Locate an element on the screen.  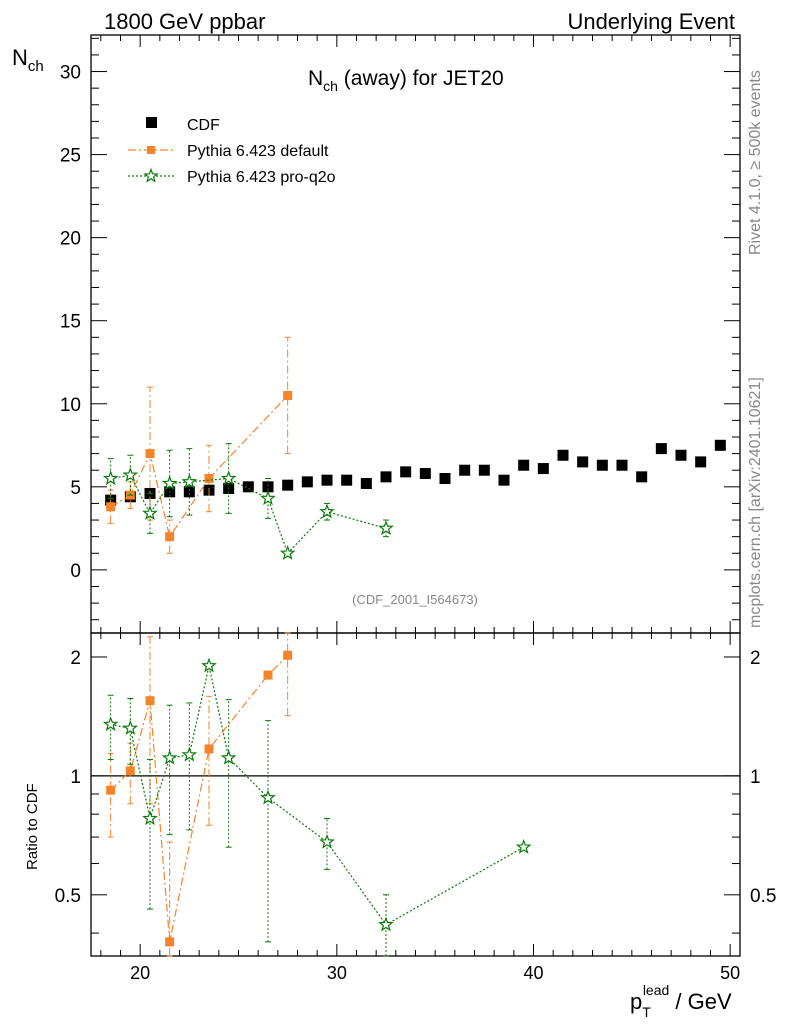
y-axis-label-sub: ch is located at coordinates (36, 66).